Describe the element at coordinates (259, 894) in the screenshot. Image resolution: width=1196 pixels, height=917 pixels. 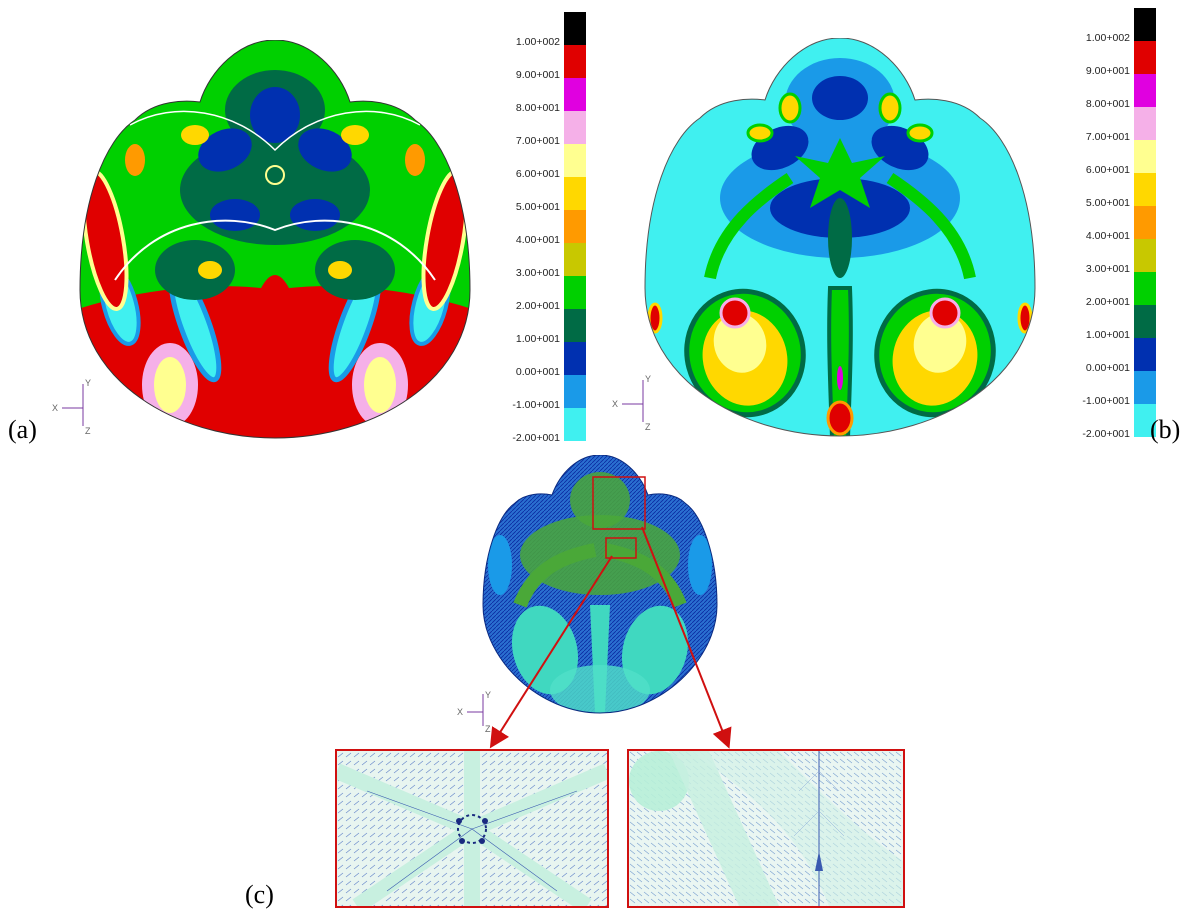
I see `panel-label-c: (c)` at that location.